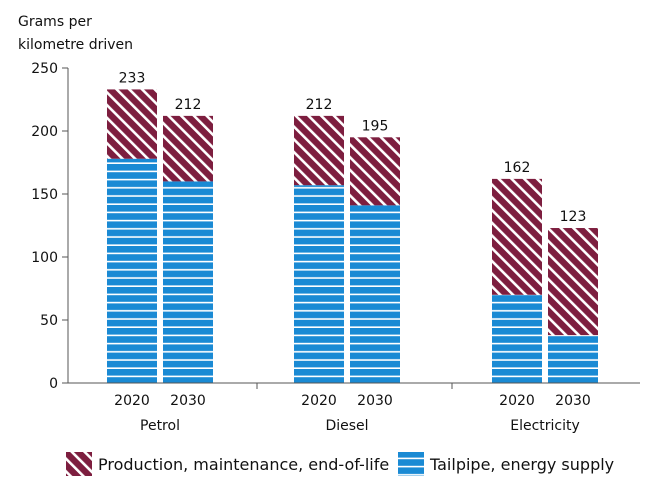 The image size is (660, 491). Describe the element at coordinates (319, 284) in the screenshot. I see `bar-tailpipe-diesel-2020` at that location.